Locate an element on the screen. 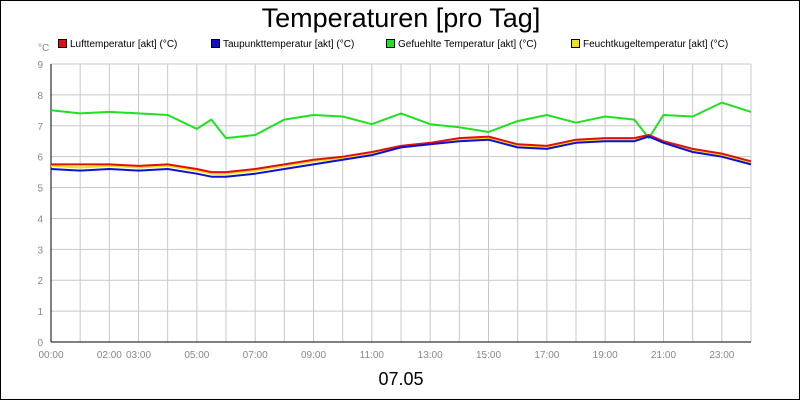 The width and height of the screenshot is (800, 400). x-axis-date-label: 07.05 is located at coordinates (401, 379).